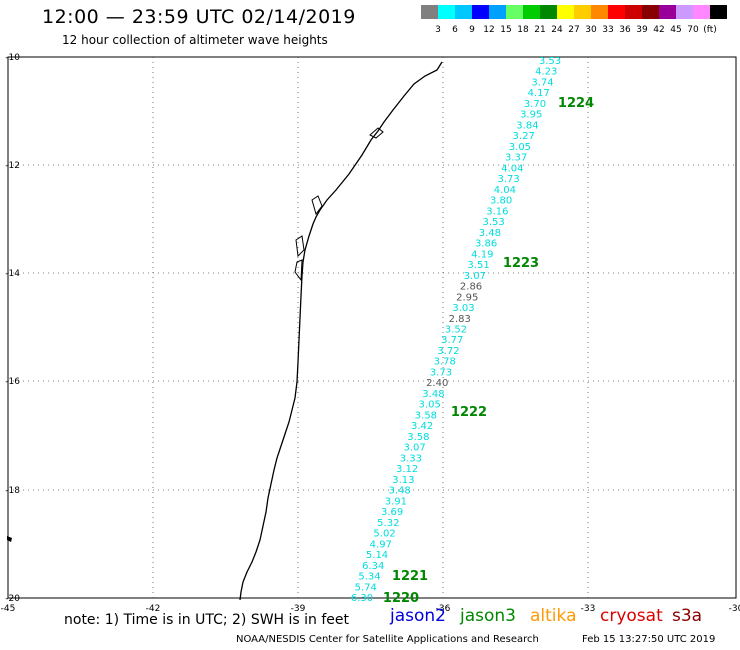  What do you see at coordinates (472, 30) in the screenshot?
I see `legend-label: 9` at bounding box center [472, 30].